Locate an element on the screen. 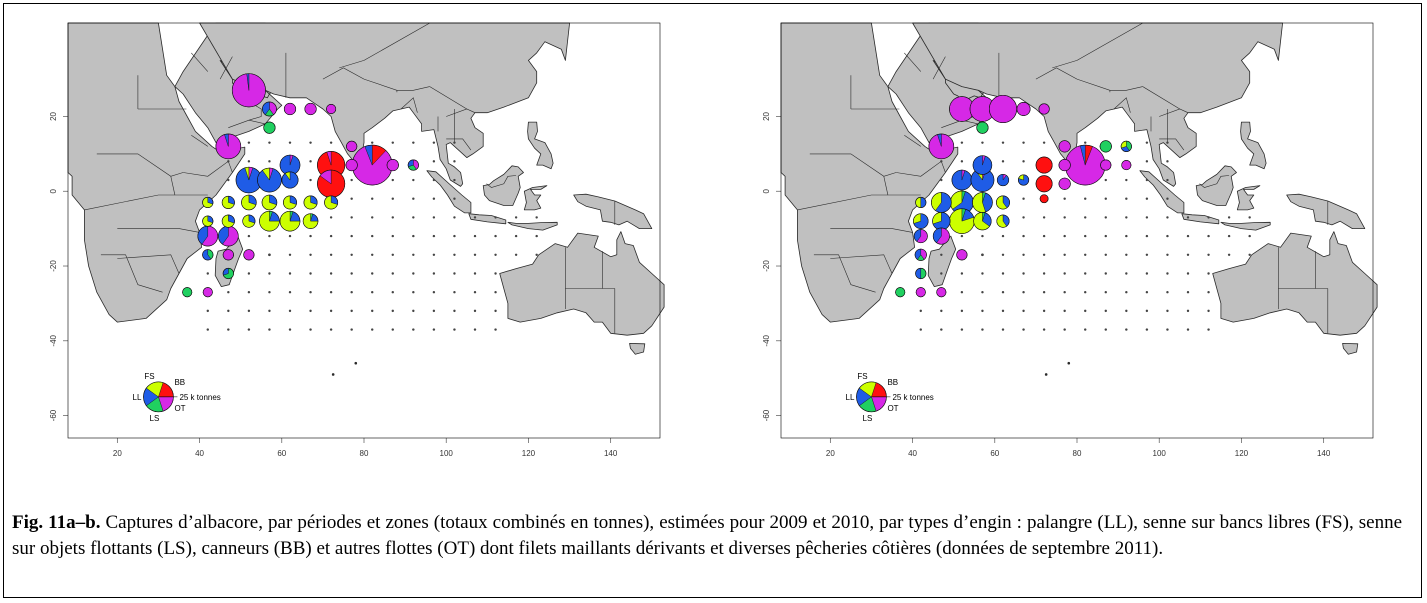  y-tick-label: 20 is located at coordinates (766, 115).